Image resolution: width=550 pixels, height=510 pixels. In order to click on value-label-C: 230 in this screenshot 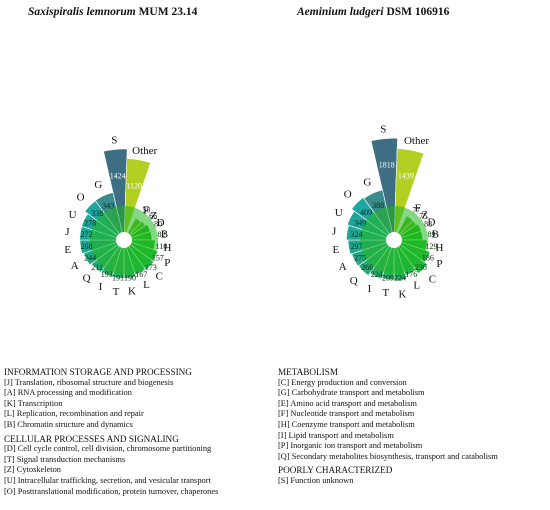, I will do `click(421, 267)`.